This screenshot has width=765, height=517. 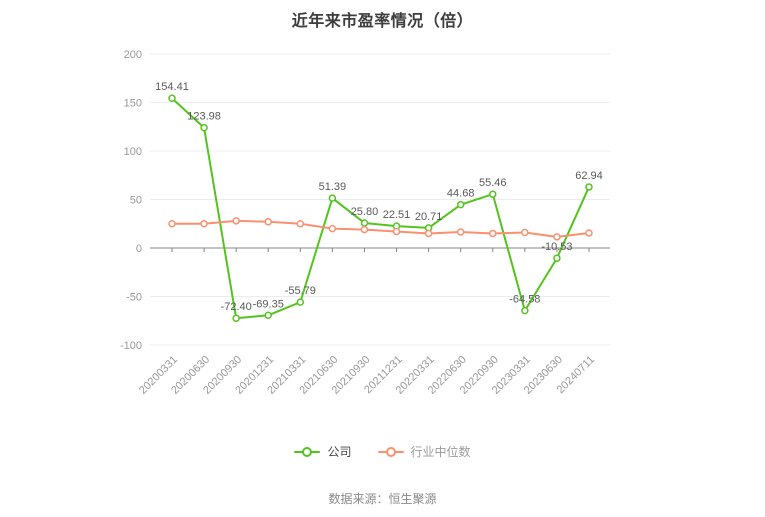 I want to click on data-label: 44.68, so click(x=461, y=194).